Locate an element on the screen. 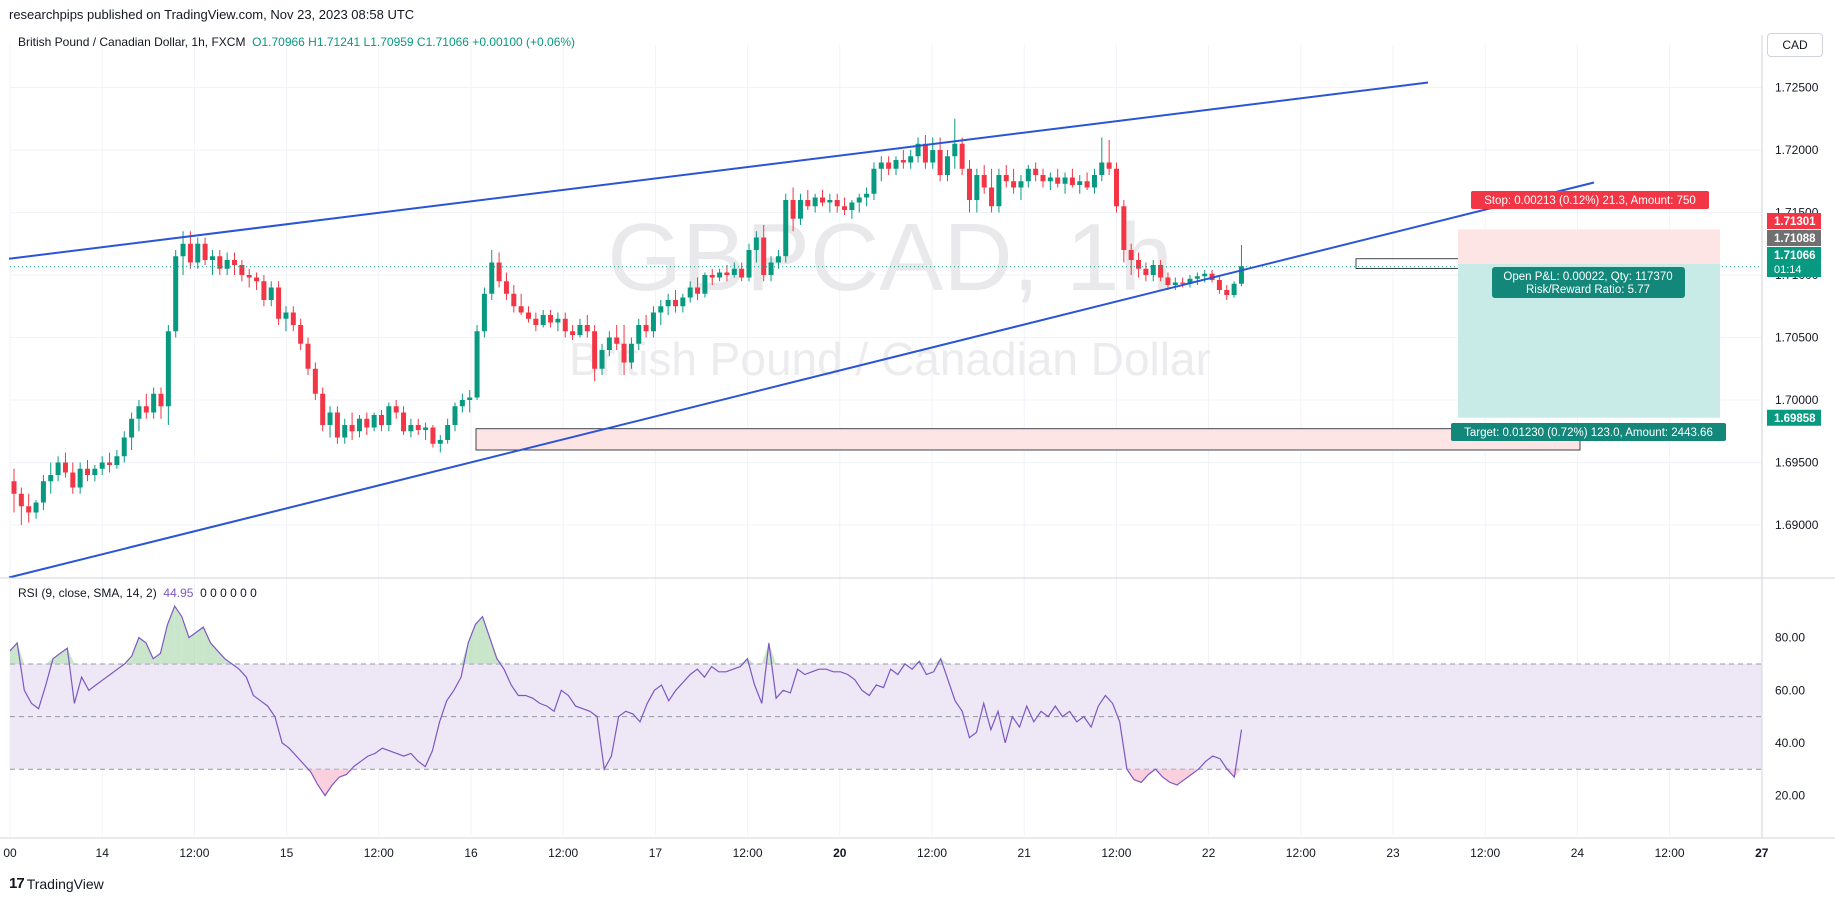  time-axis-label: 23 is located at coordinates (1393, 853).